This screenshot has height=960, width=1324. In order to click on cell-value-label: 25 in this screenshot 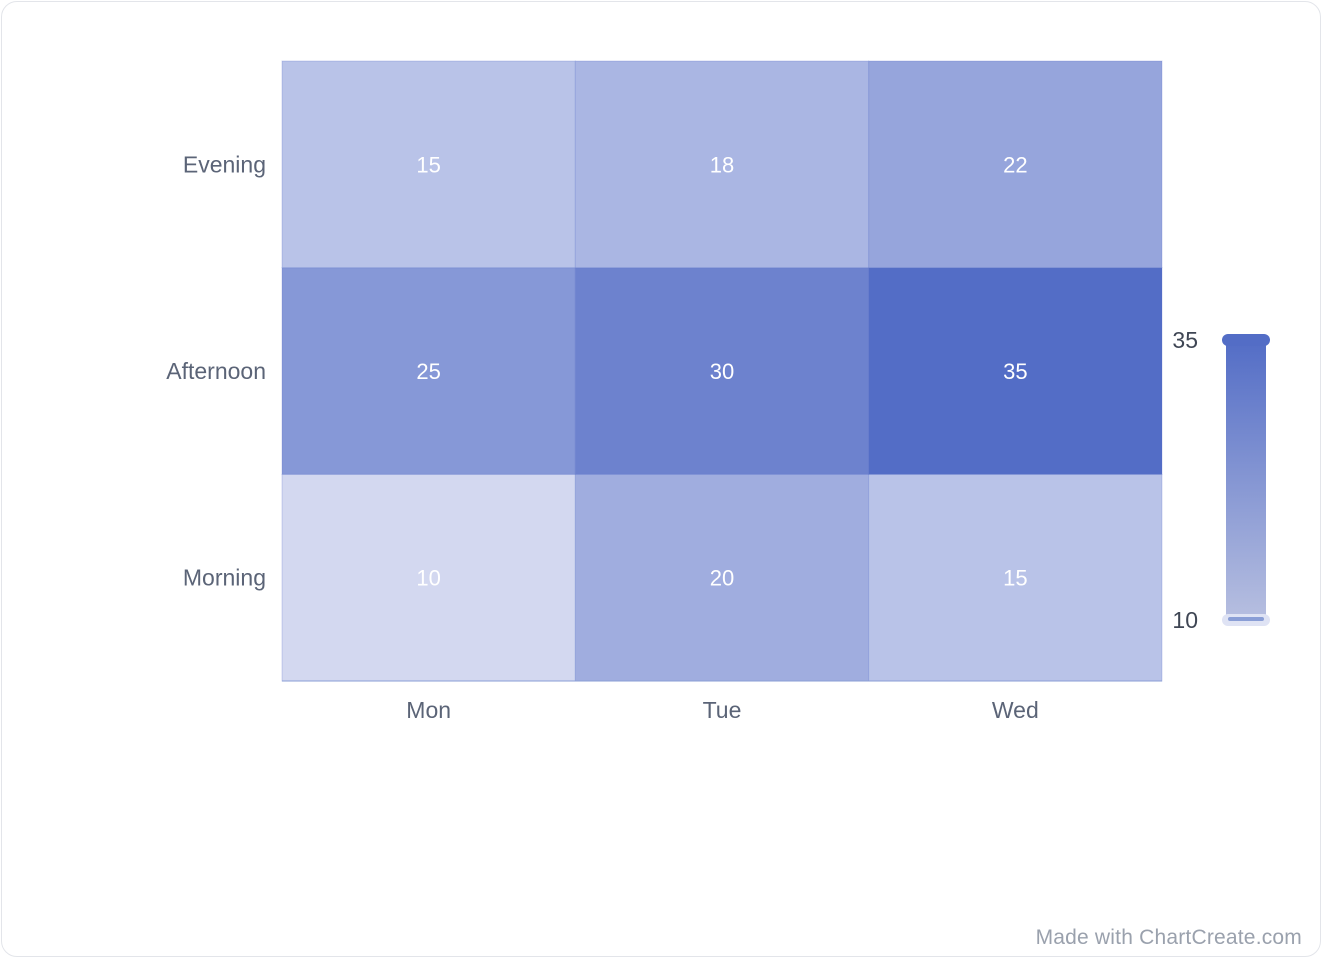, I will do `click(428, 371)`.